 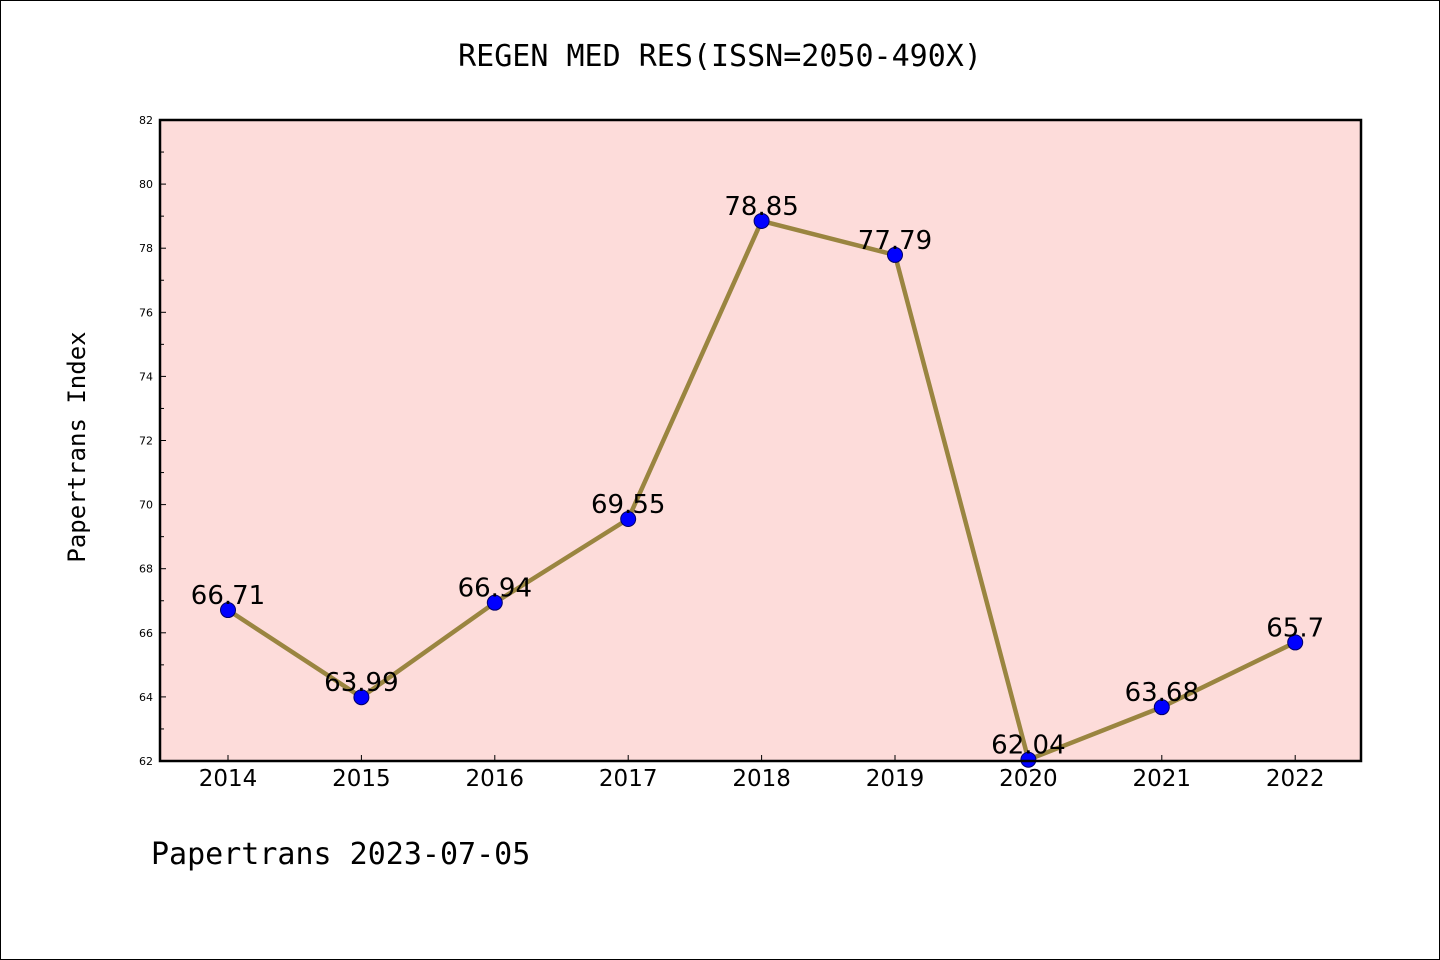 I want to click on data-label: 62.04, so click(x=1028, y=746).